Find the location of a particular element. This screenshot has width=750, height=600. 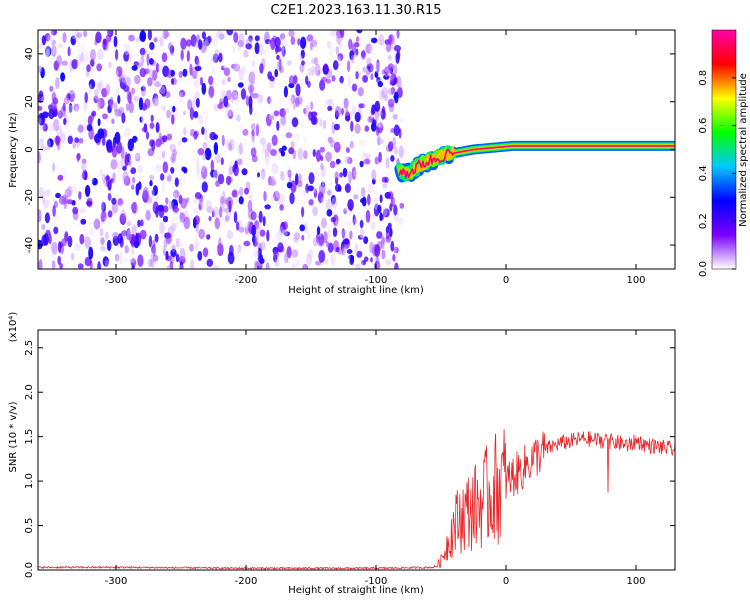

spectrogram-signal is located at coordinates (534, 161).